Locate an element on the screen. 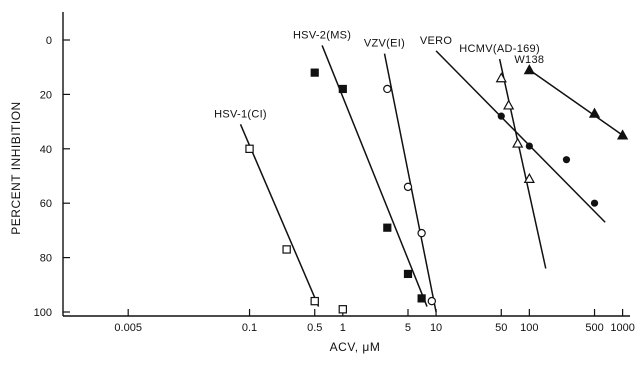 The height and width of the screenshot is (380, 640). x-tick-label-0-5: 0.5 is located at coordinates (314, 328).